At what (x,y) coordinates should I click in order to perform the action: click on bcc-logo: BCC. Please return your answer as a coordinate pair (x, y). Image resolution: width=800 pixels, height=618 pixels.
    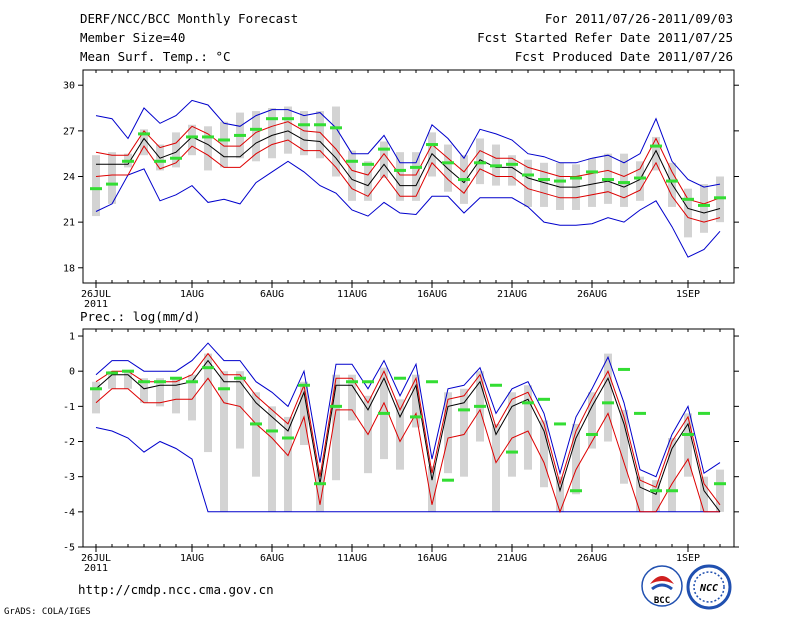
    Looking at the image, I should click on (662, 586).